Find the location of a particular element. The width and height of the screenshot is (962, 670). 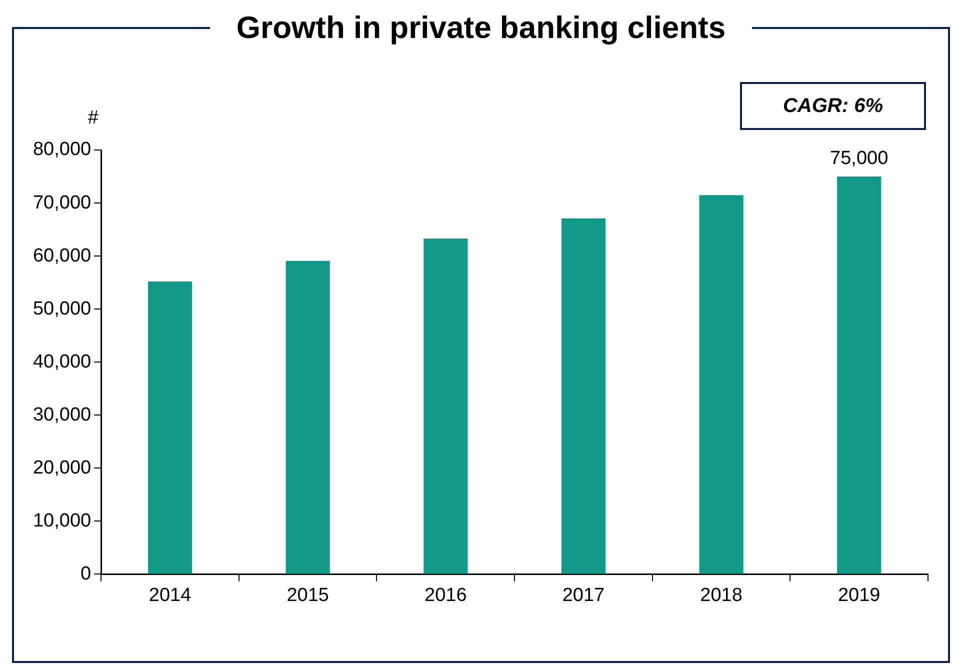

text: CAGR: 6% is located at coordinates (833, 106).